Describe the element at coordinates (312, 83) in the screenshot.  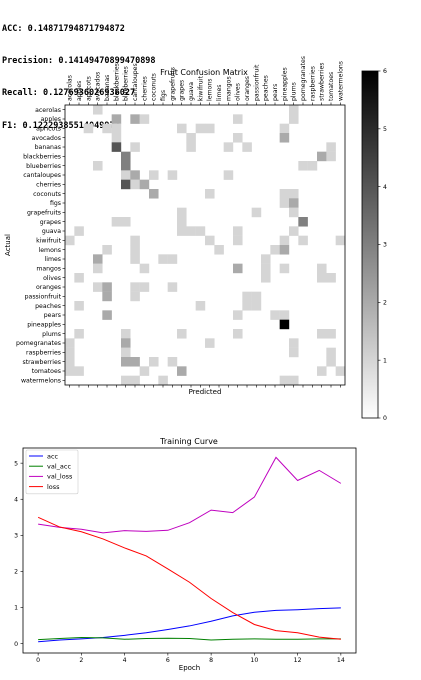
I see `cm-x-tick-label-raspberries: raspberries` at that location.